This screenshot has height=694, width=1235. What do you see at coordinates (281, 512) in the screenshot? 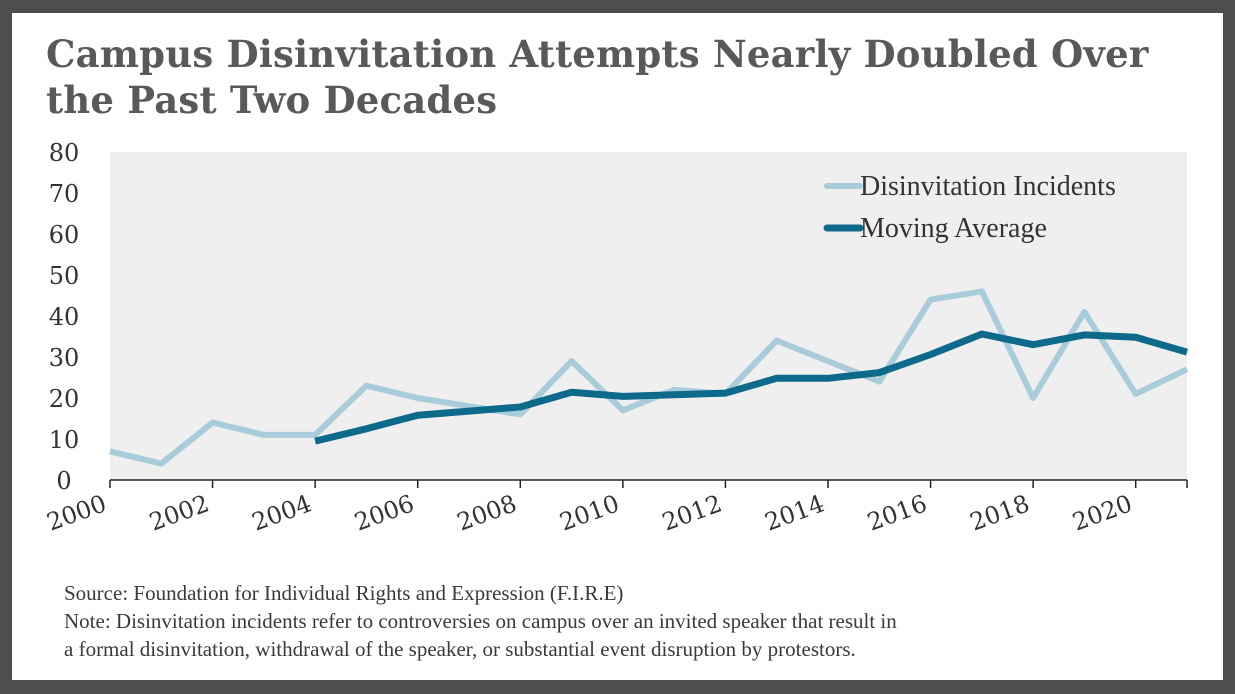
I see `x-tick-label: 2004` at bounding box center [281, 512].